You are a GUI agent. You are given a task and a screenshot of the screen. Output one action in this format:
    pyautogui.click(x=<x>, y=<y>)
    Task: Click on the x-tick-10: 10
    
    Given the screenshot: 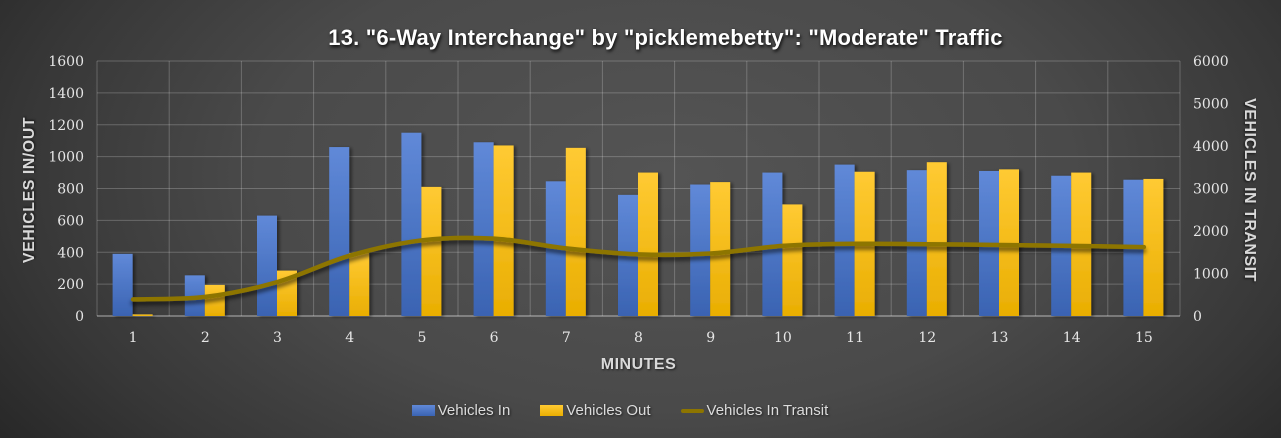 What is the action you would take?
    pyautogui.click(x=783, y=338)
    